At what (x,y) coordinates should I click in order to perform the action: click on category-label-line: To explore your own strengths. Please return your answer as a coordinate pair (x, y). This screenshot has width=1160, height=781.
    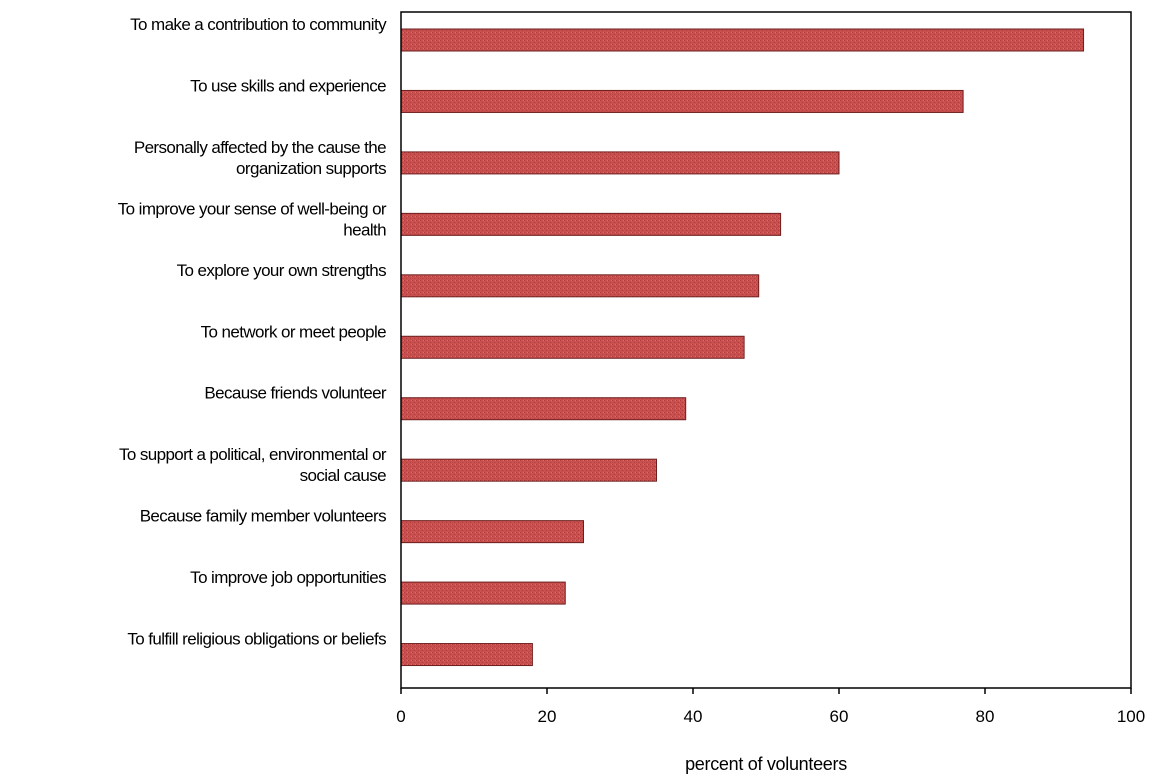
    Looking at the image, I should click on (281, 270).